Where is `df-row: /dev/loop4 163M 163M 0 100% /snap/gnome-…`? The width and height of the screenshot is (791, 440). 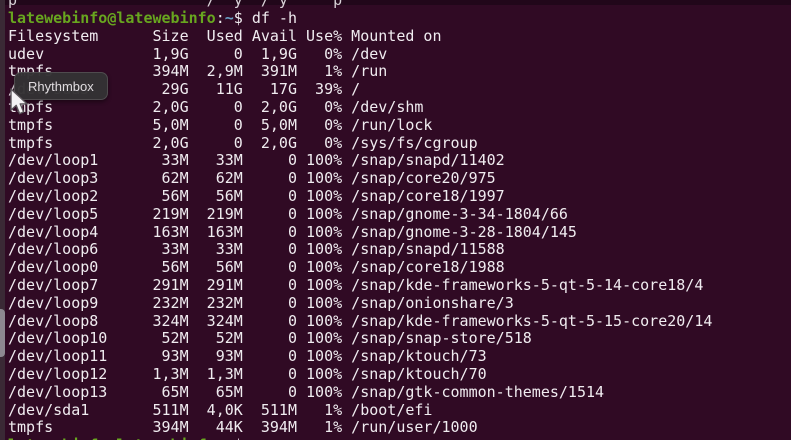
df-row: /dev/loop4 163M 163M 0 100% /snap/gnome-… is located at coordinates (292, 231).